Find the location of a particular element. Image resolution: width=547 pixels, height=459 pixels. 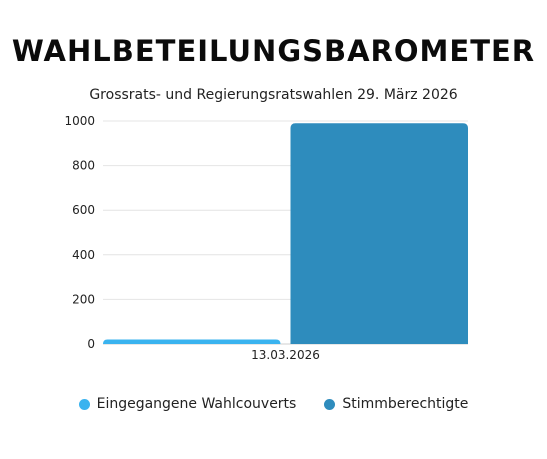

legend-label: Eingegangene Wahlcouverts is located at coordinates (196, 404).